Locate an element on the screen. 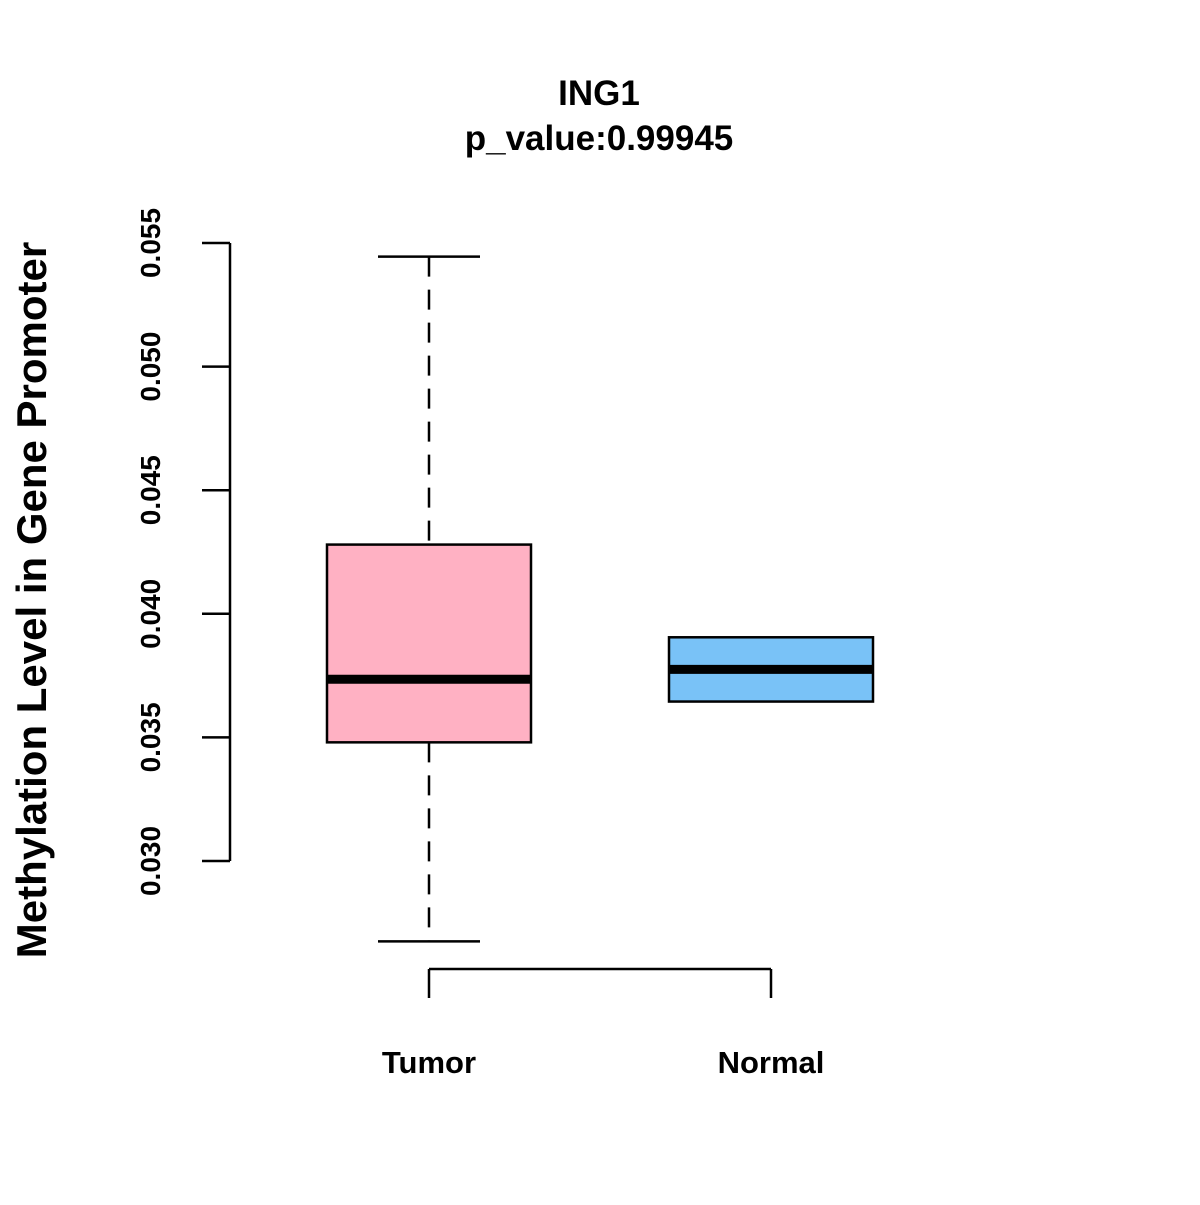 The width and height of the screenshot is (1200, 1205). box-group-tumor is located at coordinates (429, 599).